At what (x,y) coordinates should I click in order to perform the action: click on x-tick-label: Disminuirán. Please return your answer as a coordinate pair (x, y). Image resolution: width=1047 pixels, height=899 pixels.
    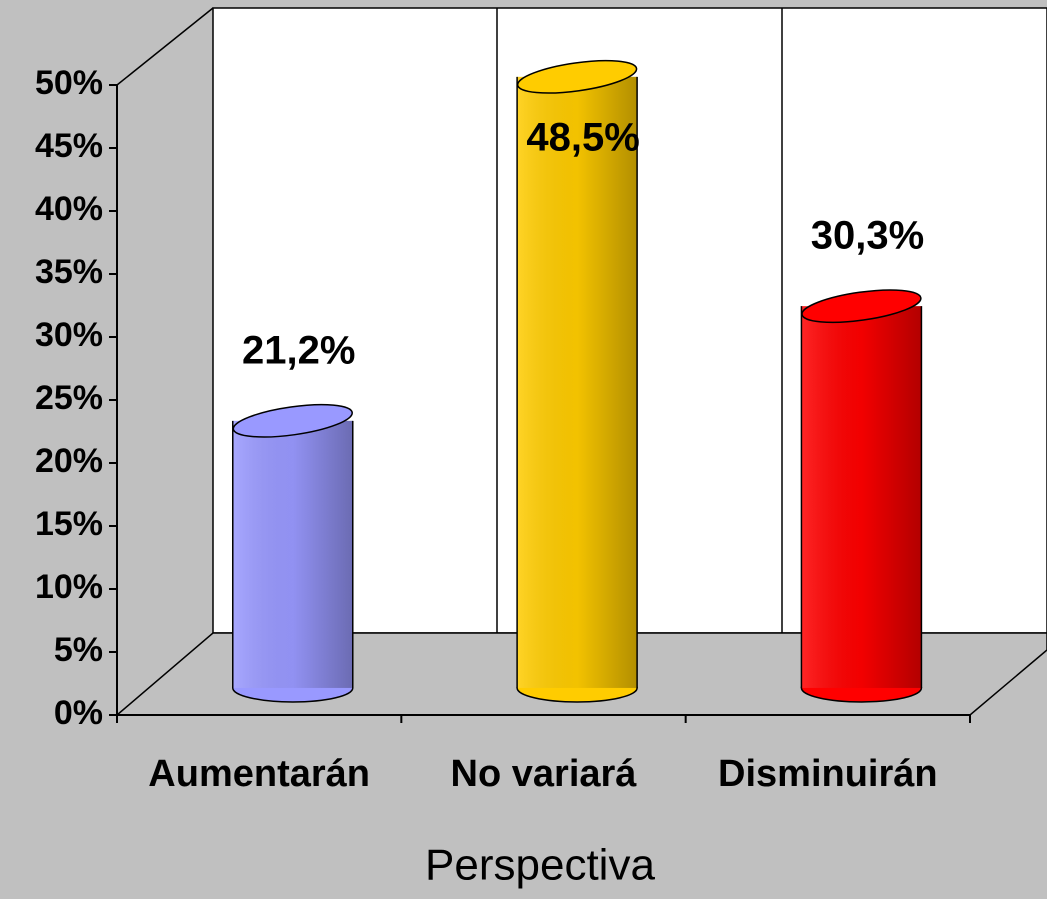
    Looking at the image, I should click on (828, 774).